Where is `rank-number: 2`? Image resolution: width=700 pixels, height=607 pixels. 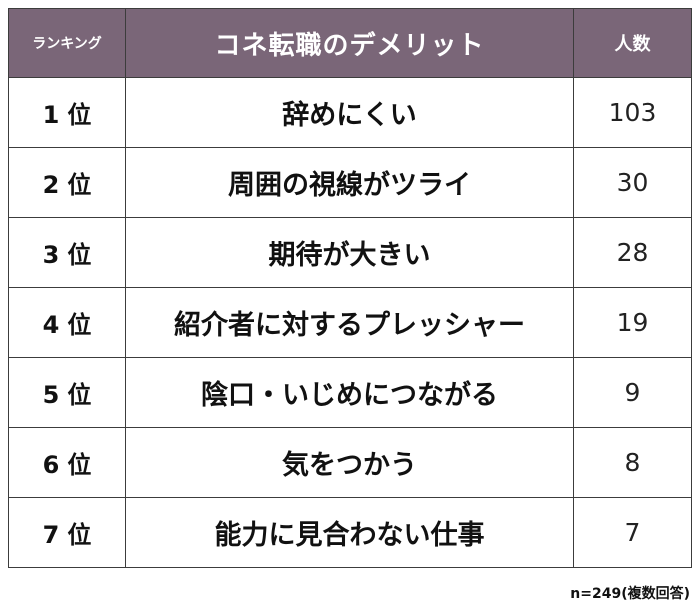 rank-number: 2 is located at coordinates (51, 185).